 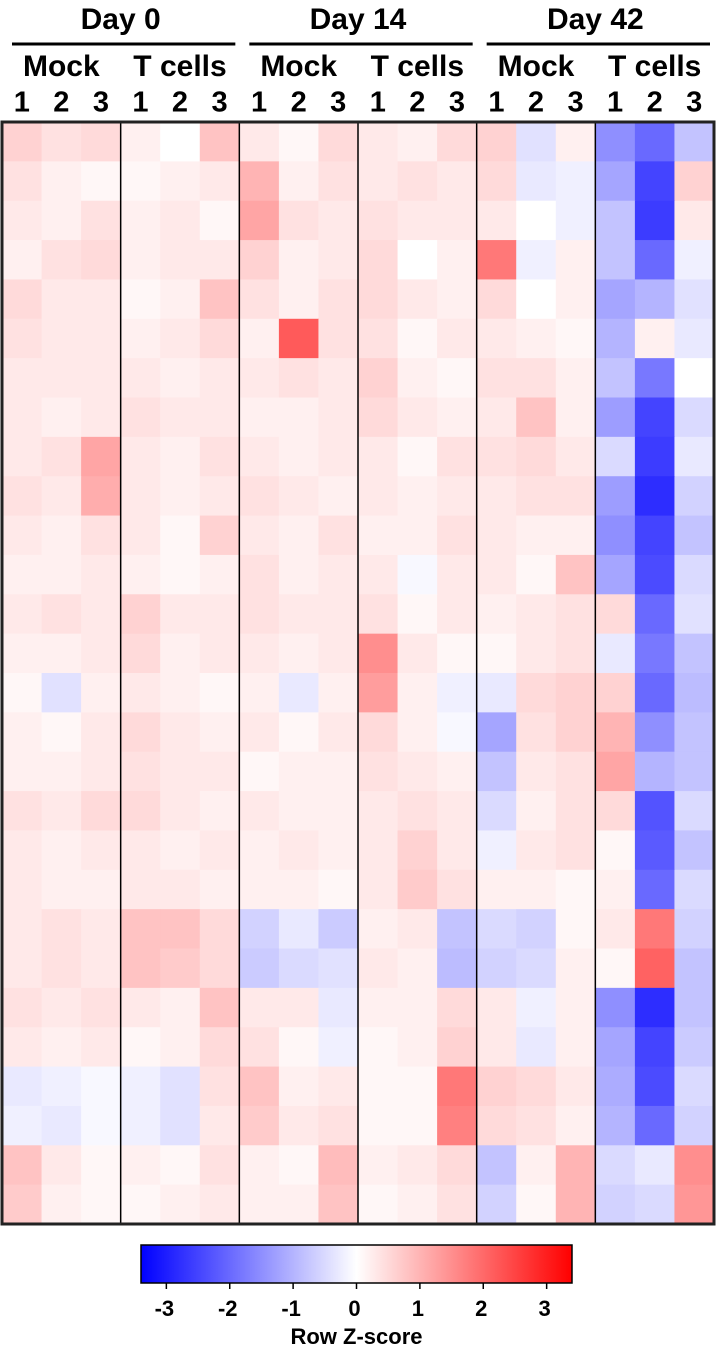 What do you see at coordinates (259, 103) in the screenshot?
I see `column-label: 1` at bounding box center [259, 103].